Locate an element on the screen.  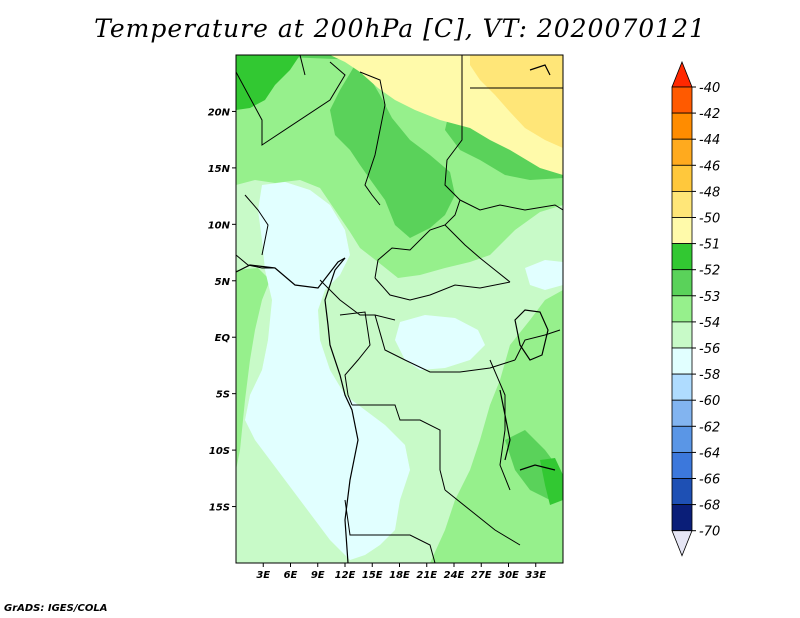
y-tick-label: 15S is located at coordinates (219, 508).